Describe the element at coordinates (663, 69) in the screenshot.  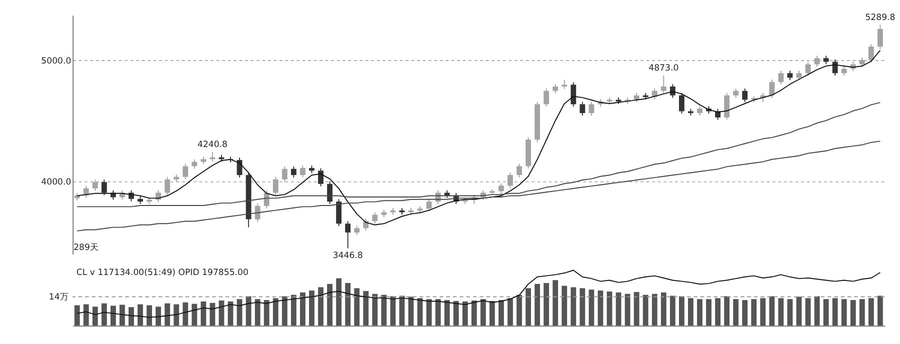
I see `annotation: 4873.0` at that location.